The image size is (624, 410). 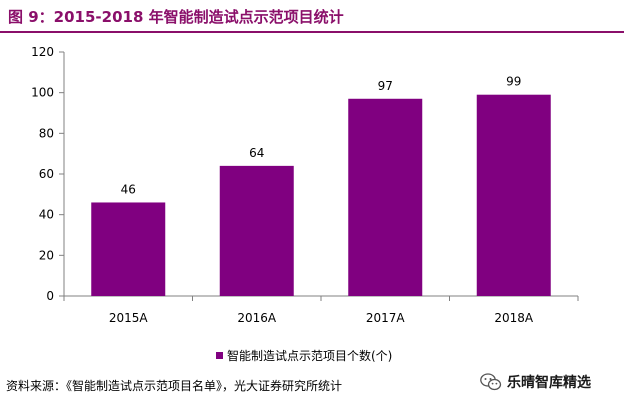 What do you see at coordinates (219, 355) in the screenshot?
I see `legend-swatch` at bounding box center [219, 355].